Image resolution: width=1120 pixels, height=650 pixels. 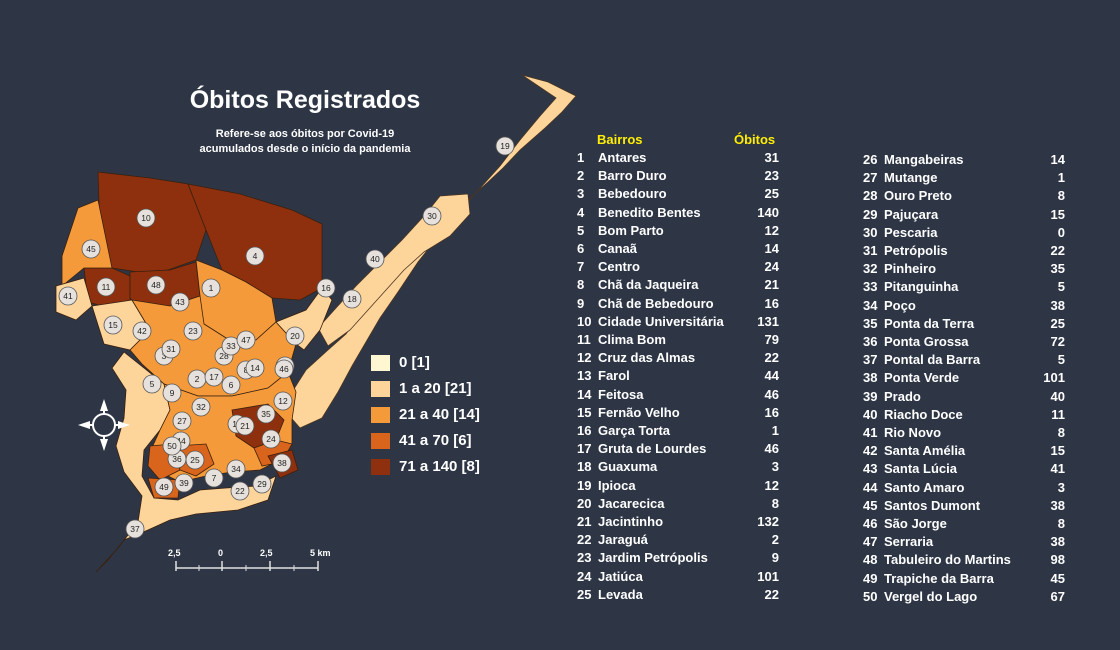 I want to click on region-number-marker: 34, so click(x=236, y=469).